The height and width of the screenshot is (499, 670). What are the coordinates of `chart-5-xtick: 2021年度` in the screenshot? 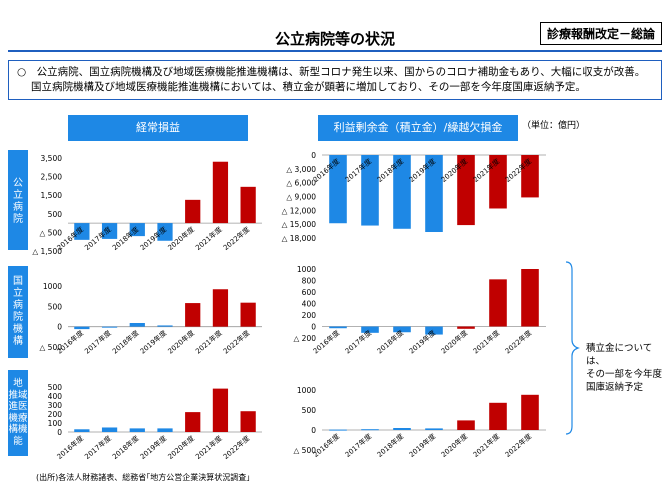 It's located at (486, 445).